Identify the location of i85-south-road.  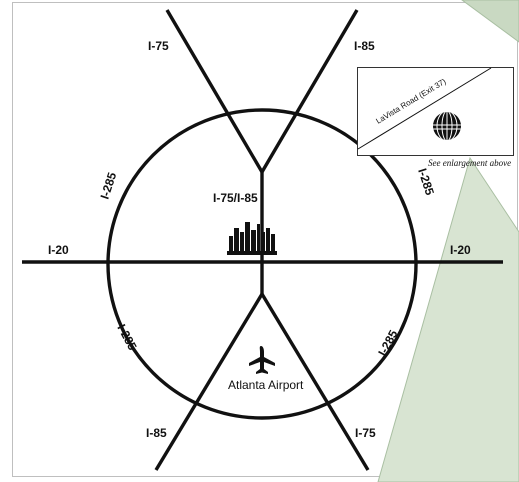
(209, 382).